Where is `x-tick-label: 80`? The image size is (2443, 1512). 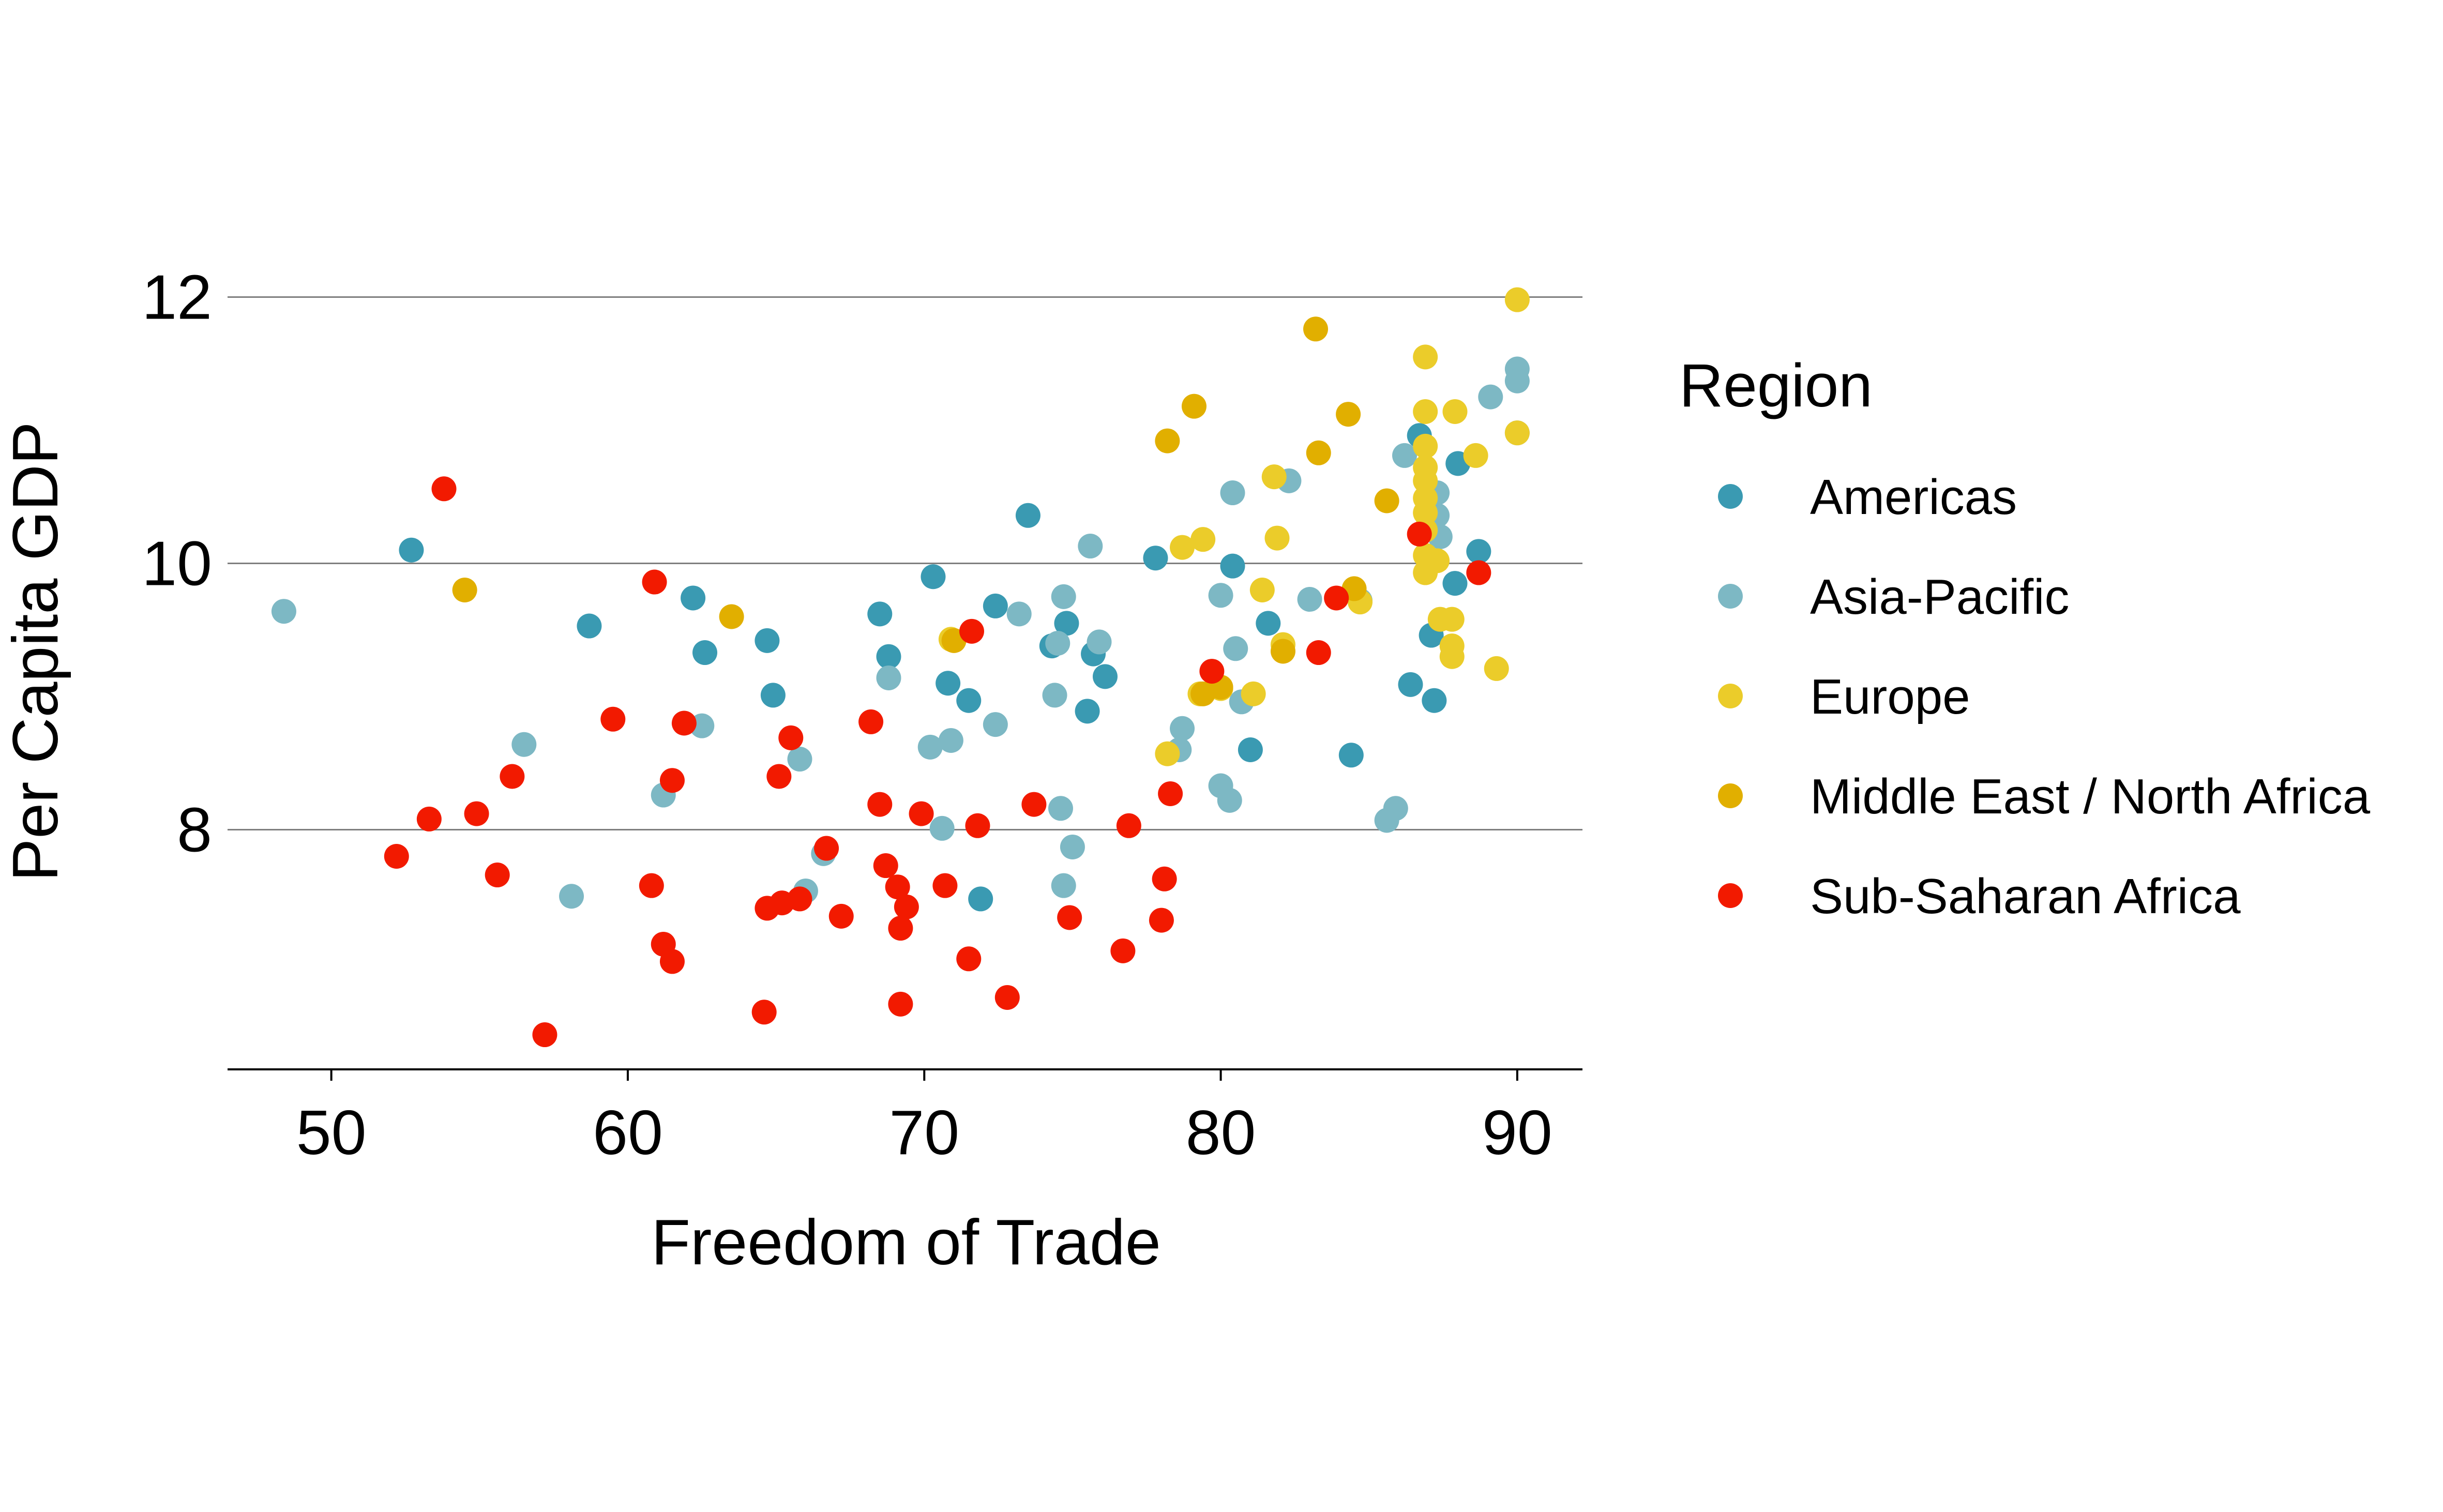 x-tick-label: 80 is located at coordinates (1221, 1132).